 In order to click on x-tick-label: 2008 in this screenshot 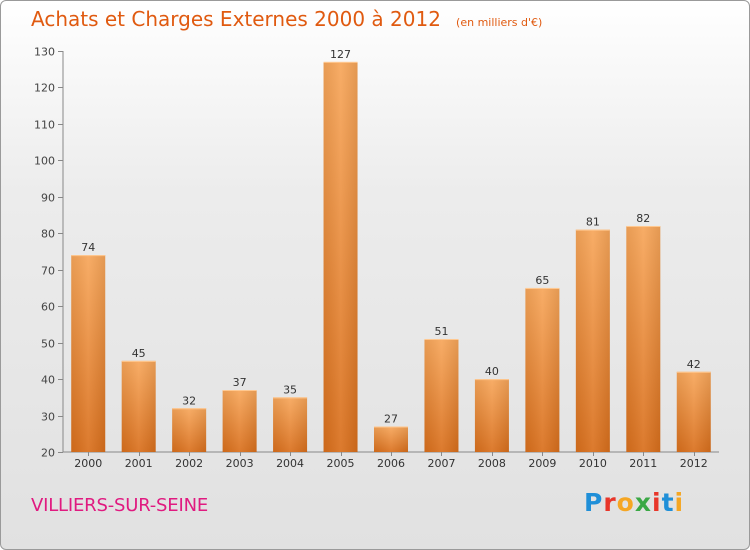, I will do `click(492, 463)`.